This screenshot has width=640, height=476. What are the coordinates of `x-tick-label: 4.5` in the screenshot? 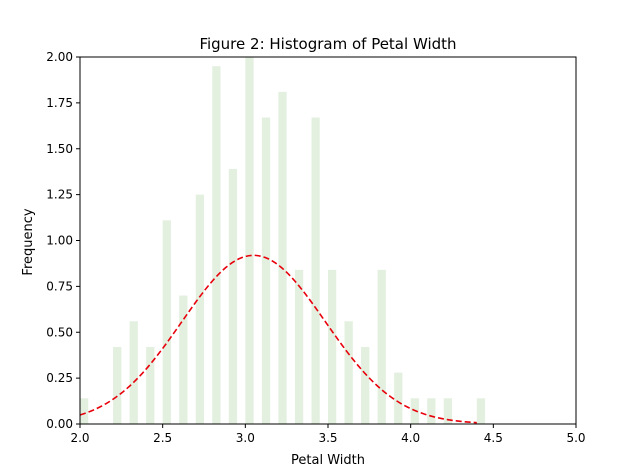 It's located at (493, 438).